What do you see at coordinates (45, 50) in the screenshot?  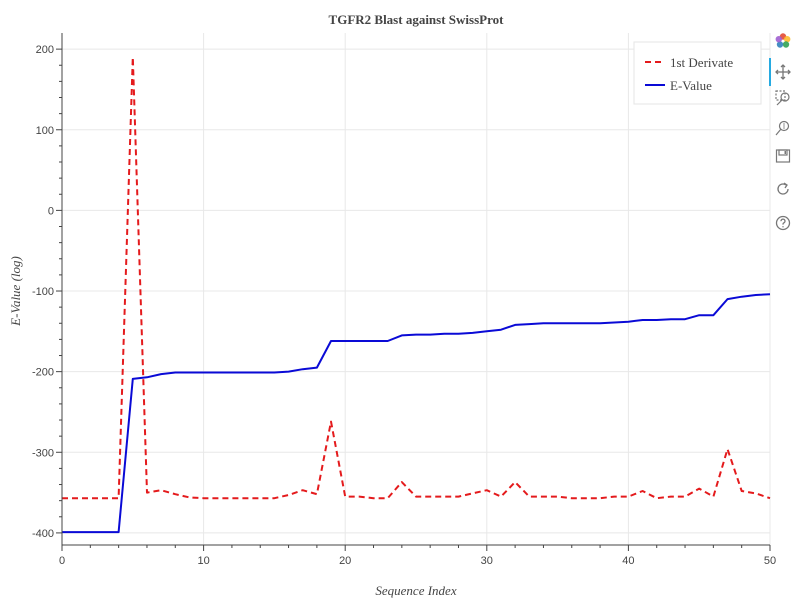 I see `y-tick-label: 200` at bounding box center [45, 50].